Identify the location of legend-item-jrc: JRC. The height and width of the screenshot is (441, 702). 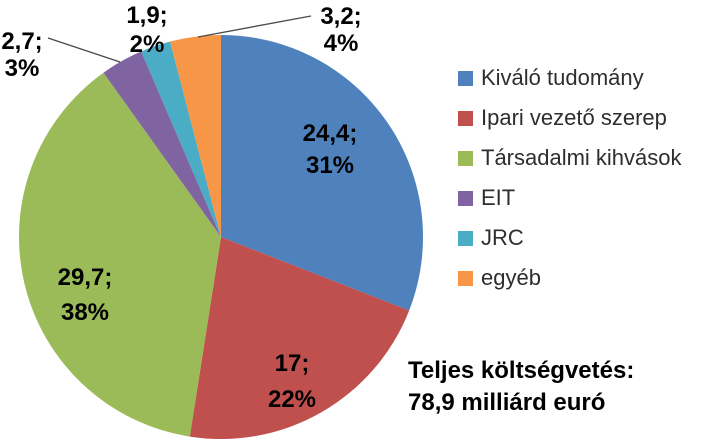
(570, 238).